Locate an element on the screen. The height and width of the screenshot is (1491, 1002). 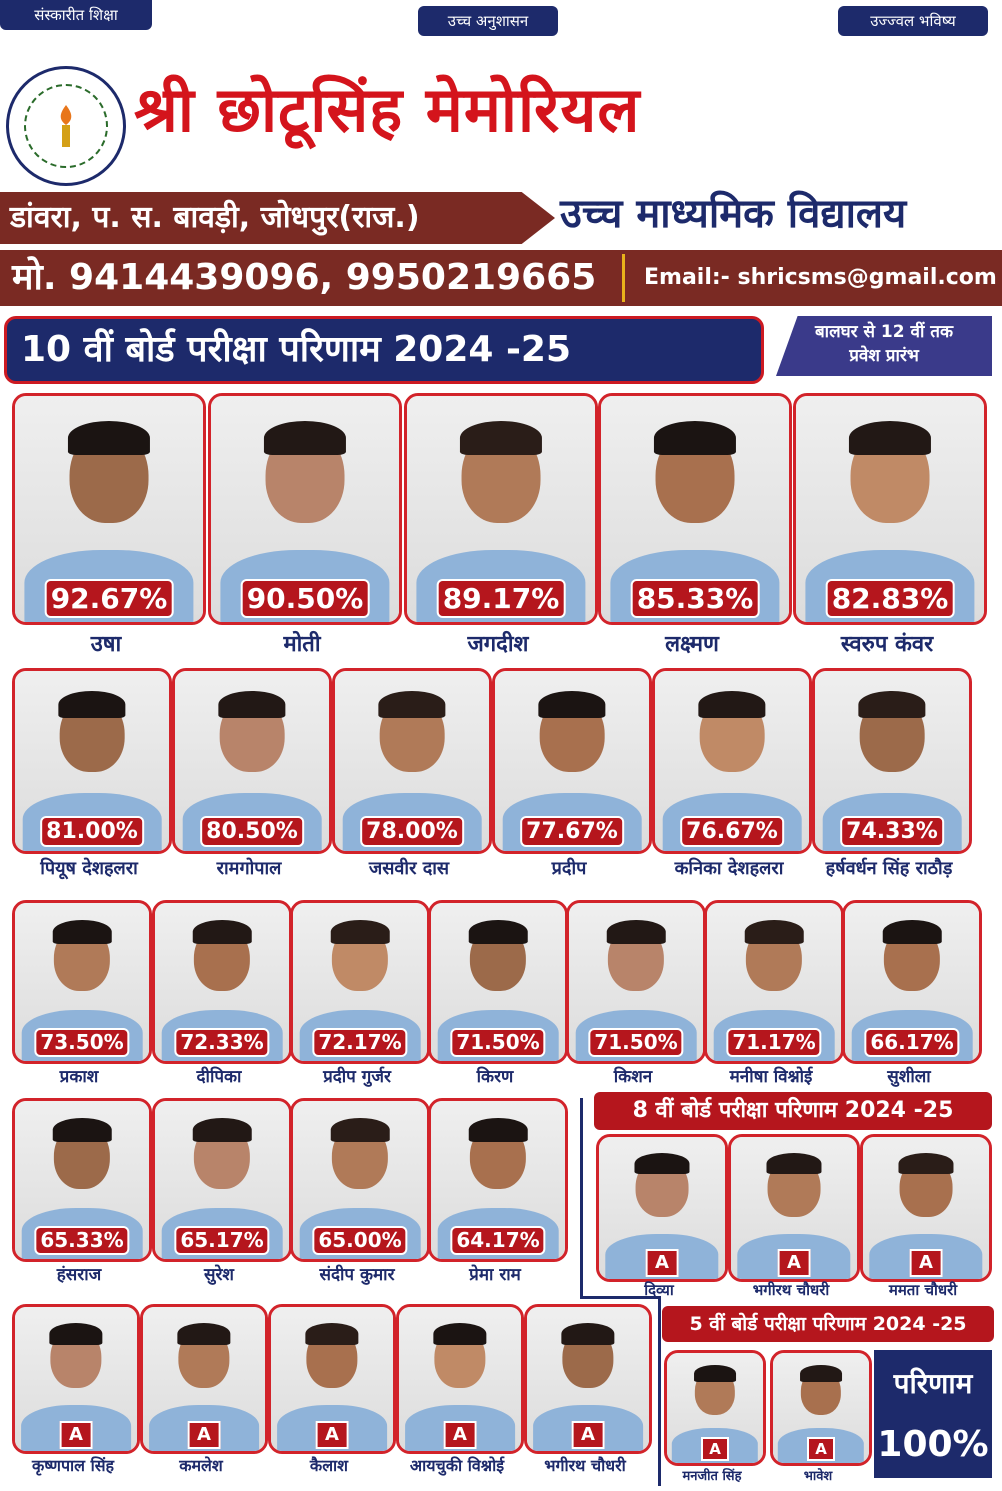
student-name: कमलेश is located at coordinates (201, 1465).